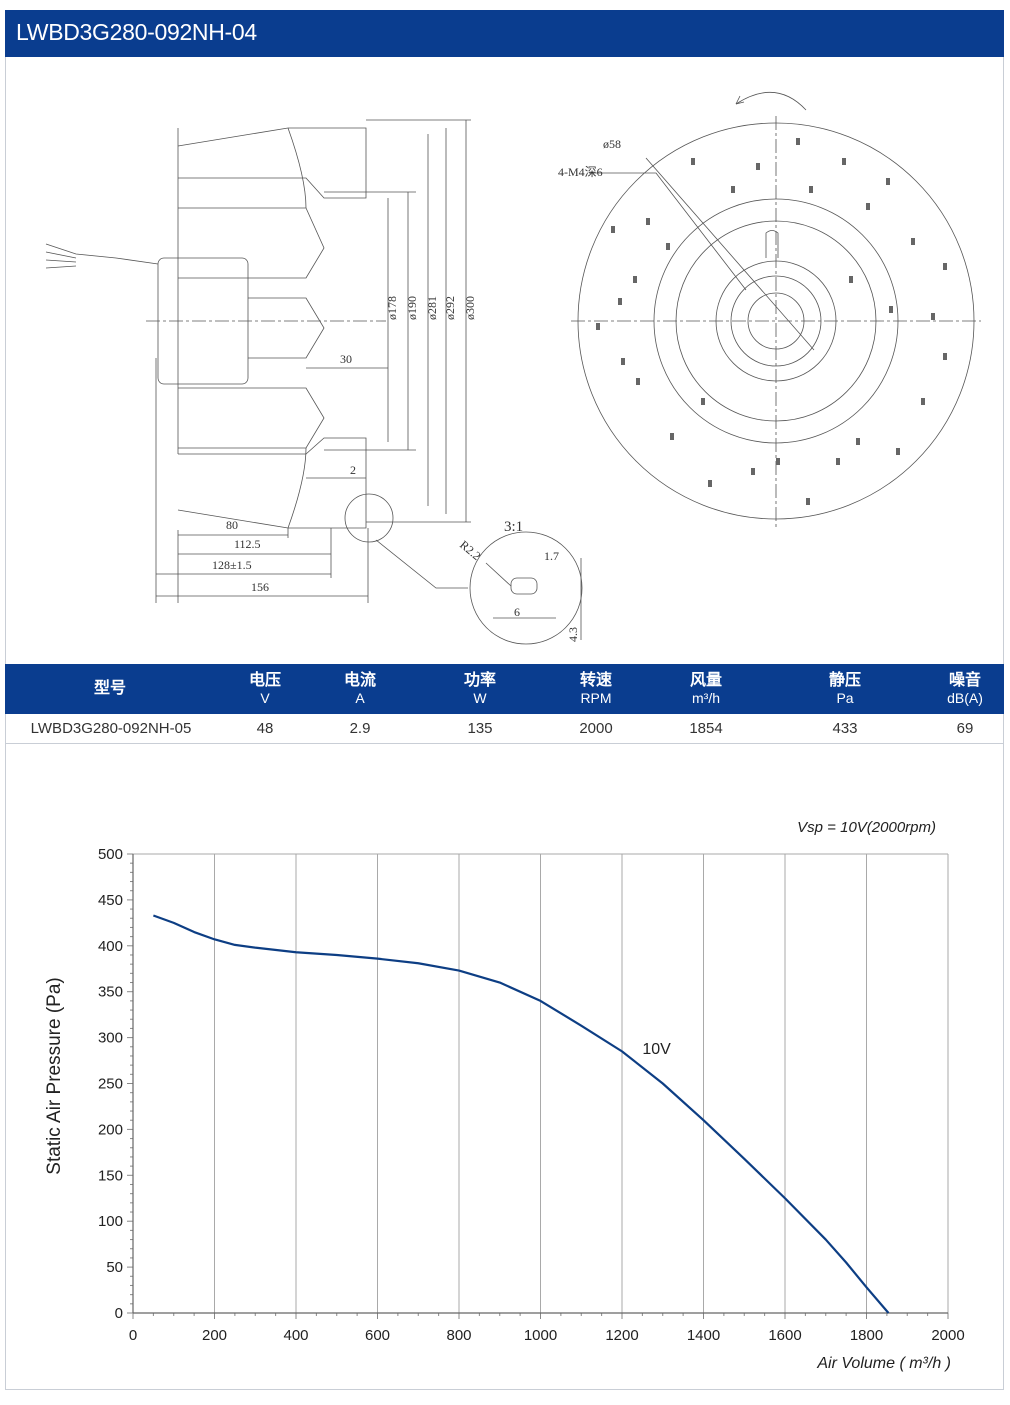 The width and height of the screenshot is (1010, 1405). Describe the element at coordinates (965, 728) in the screenshot. I see `cell-noise: 69` at that location.